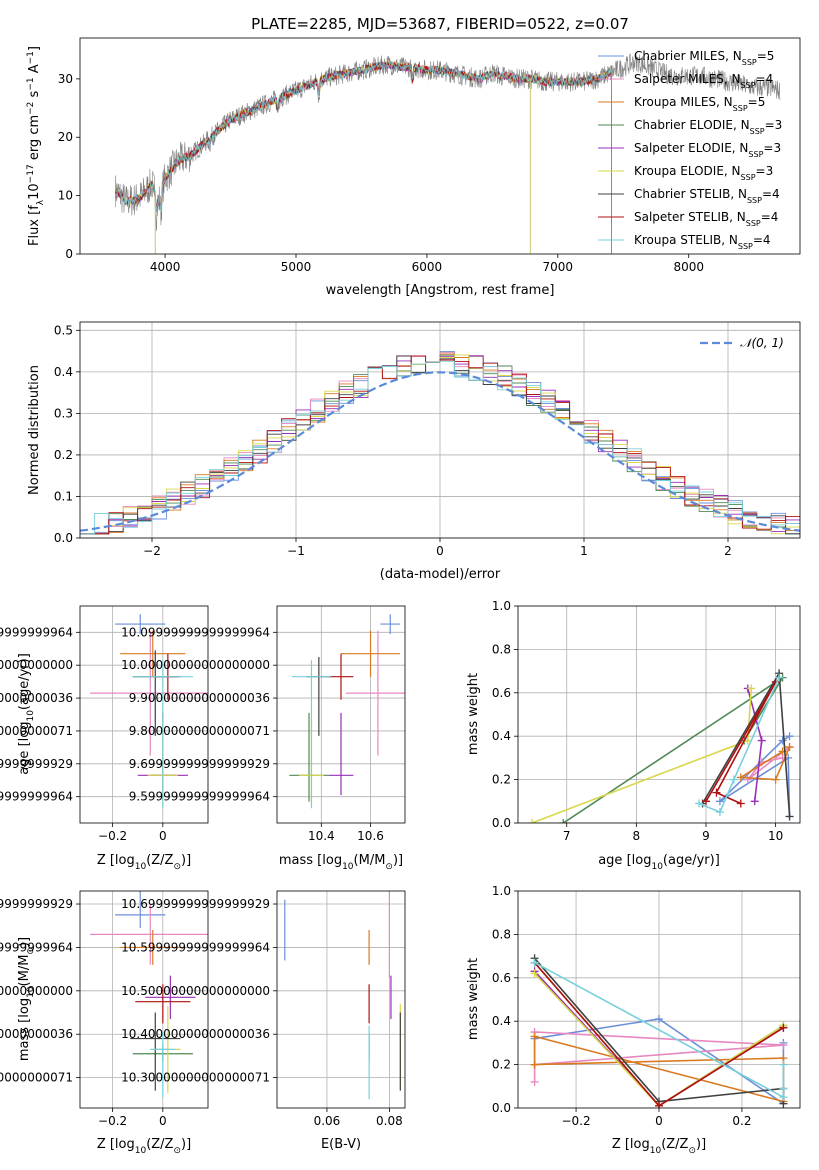  What do you see at coordinates (65, 79) in the screenshot?
I see `y-tick-label: 30` at bounding box center [65, 79].